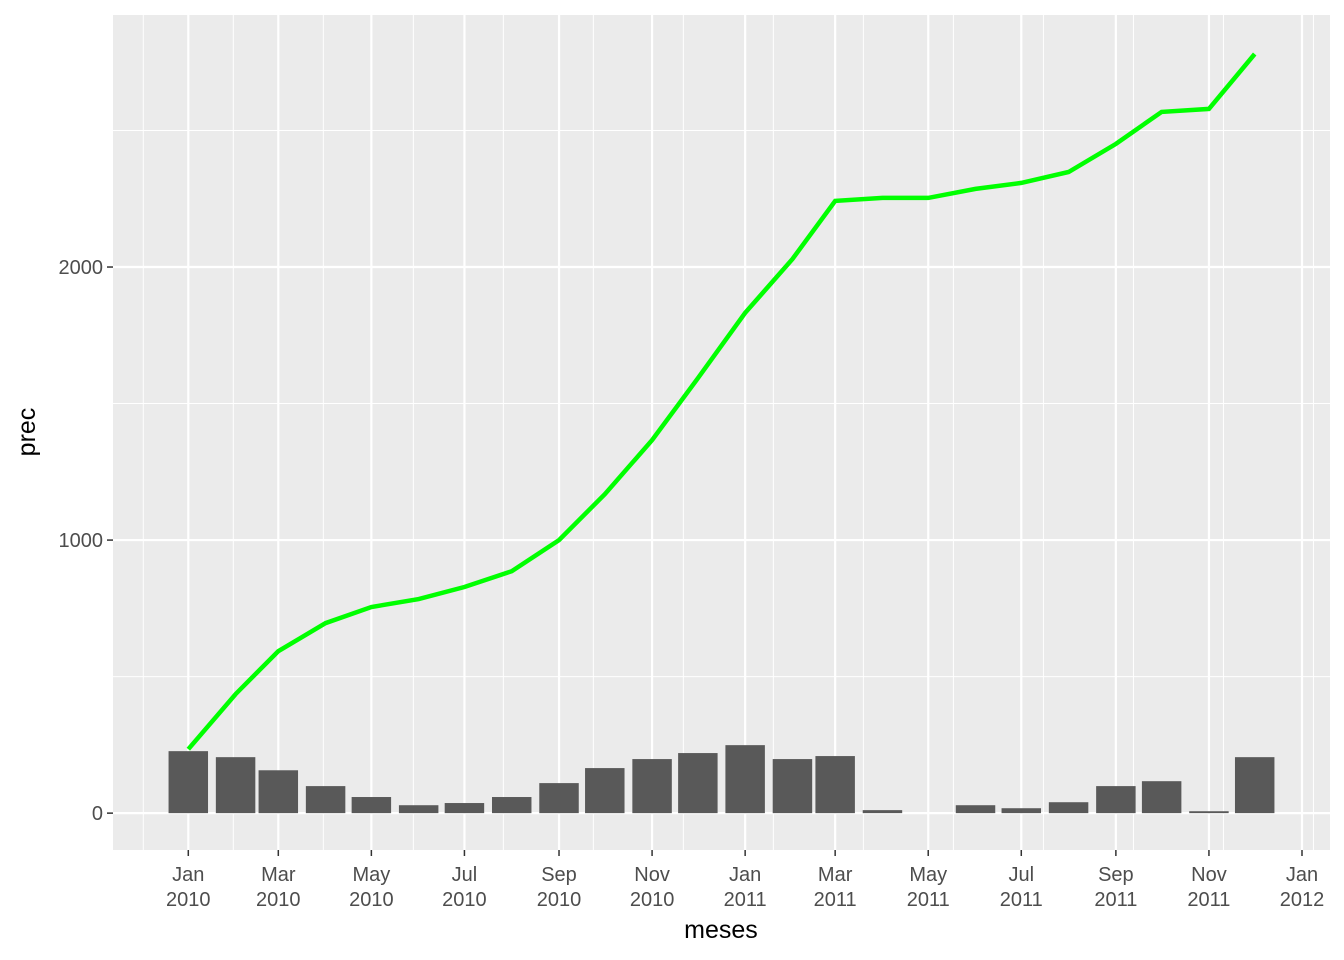  I want to click on x-tick-label: Sep 2011, so click(1115, 887).